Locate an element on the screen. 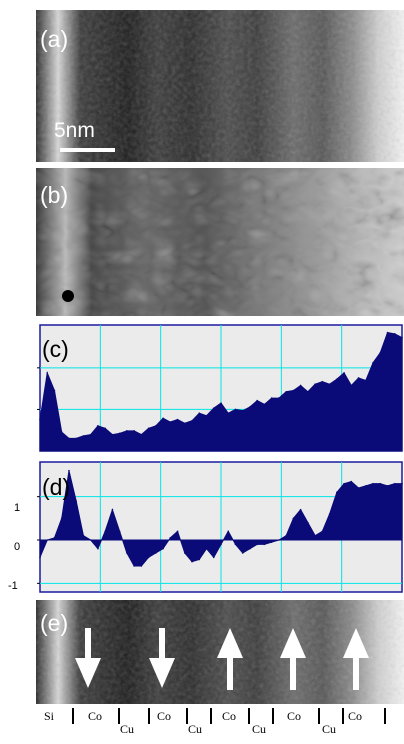 This screenshot has width=404, height=744. layer-label-si: Si is located at coordinates (49, 716).